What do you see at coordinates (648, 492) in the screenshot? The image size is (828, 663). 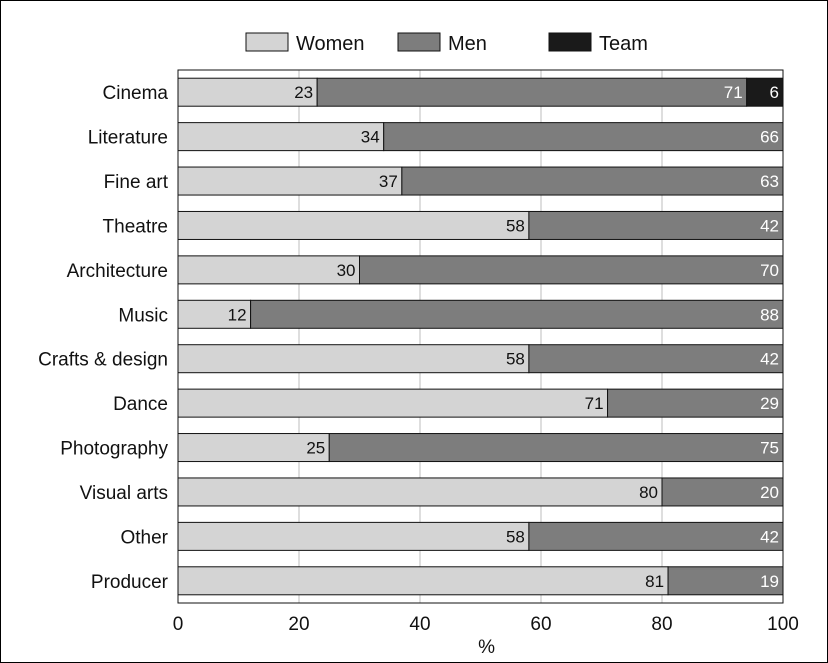 I see `data-label-women-9: 80` at bounding box center [648, 492].